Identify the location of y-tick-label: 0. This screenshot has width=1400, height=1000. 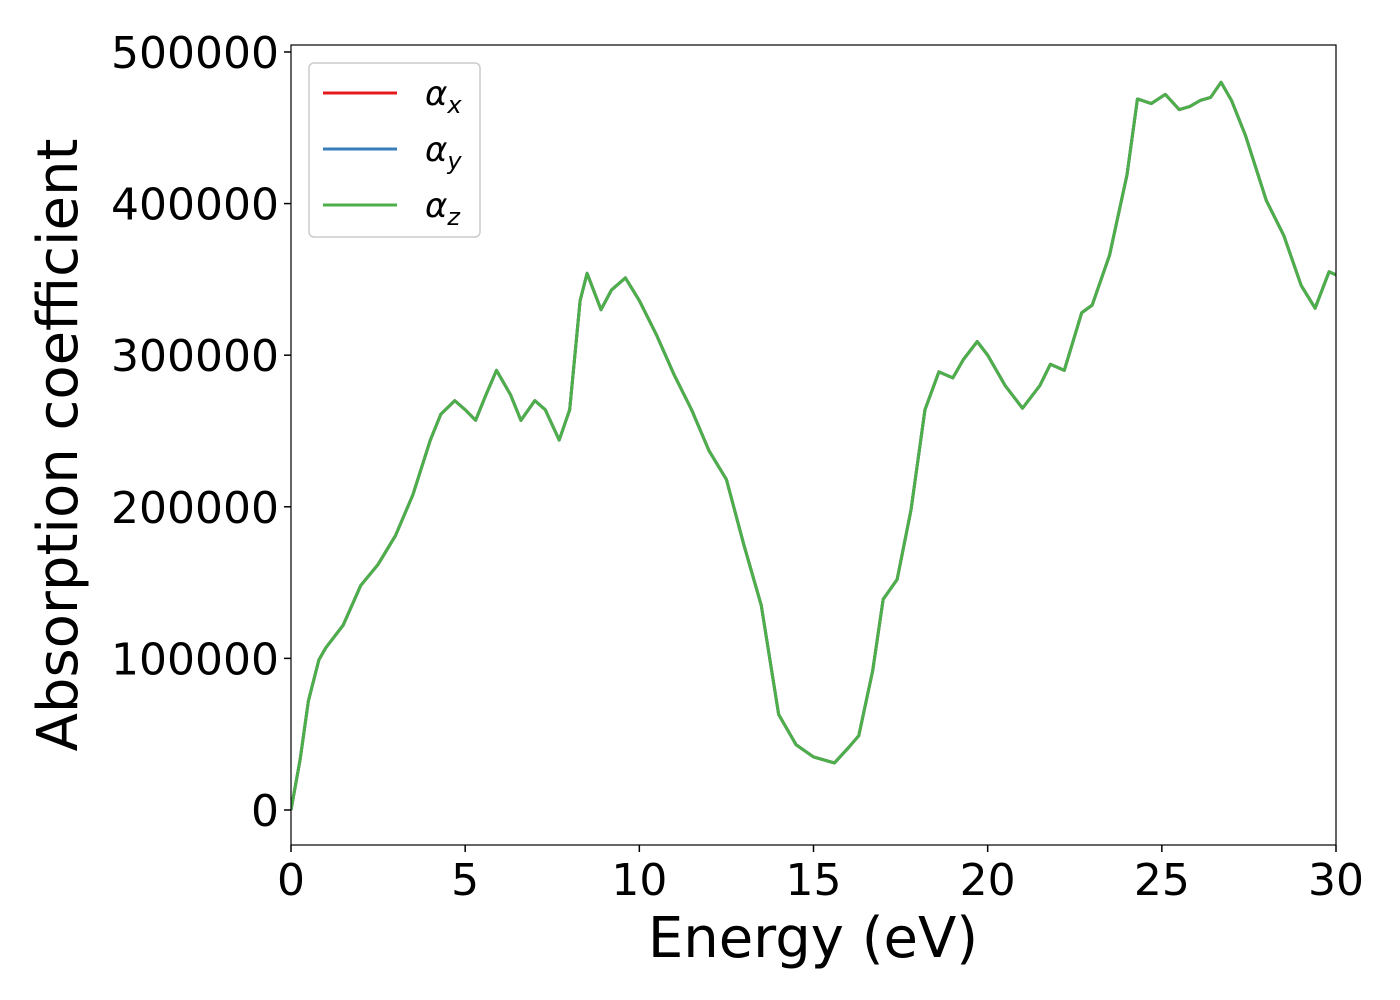
(265, 811).